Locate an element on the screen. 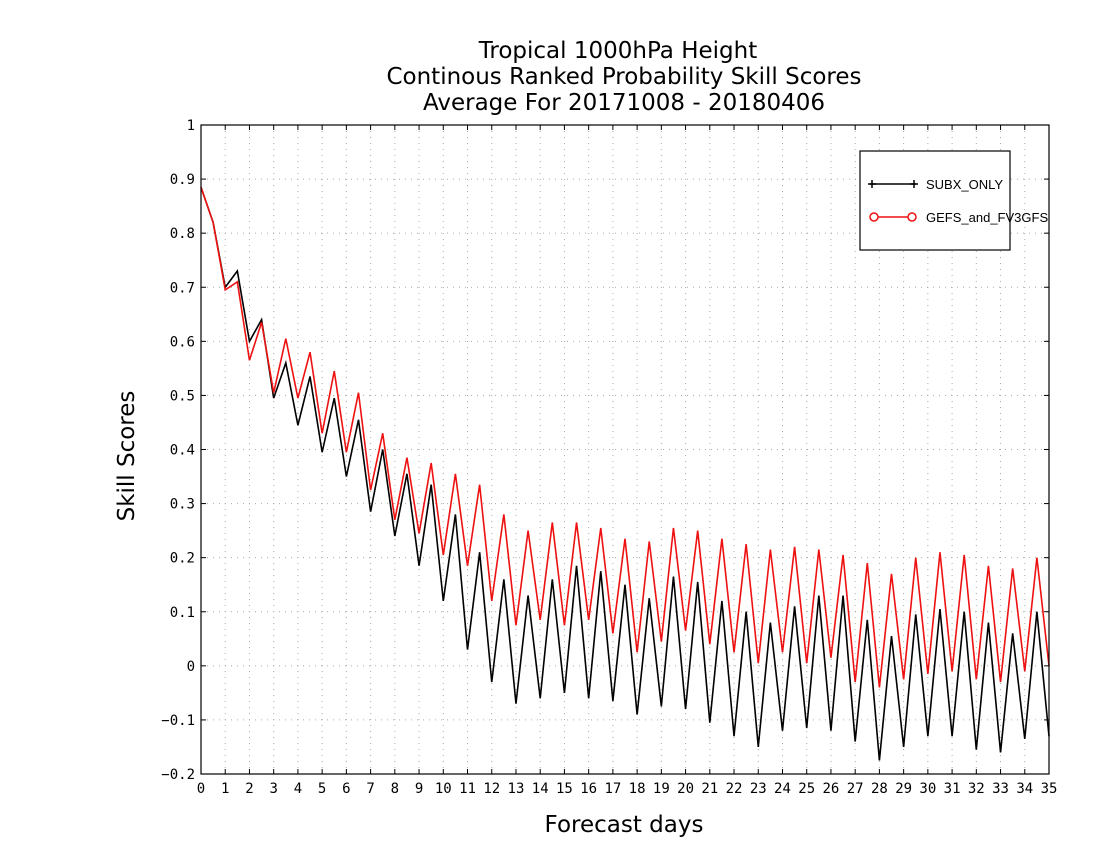 The width and height of the screenshot is (1100, 850). title-line-1: Tropical 1000hPa Height is located at coordinates (618, 51).